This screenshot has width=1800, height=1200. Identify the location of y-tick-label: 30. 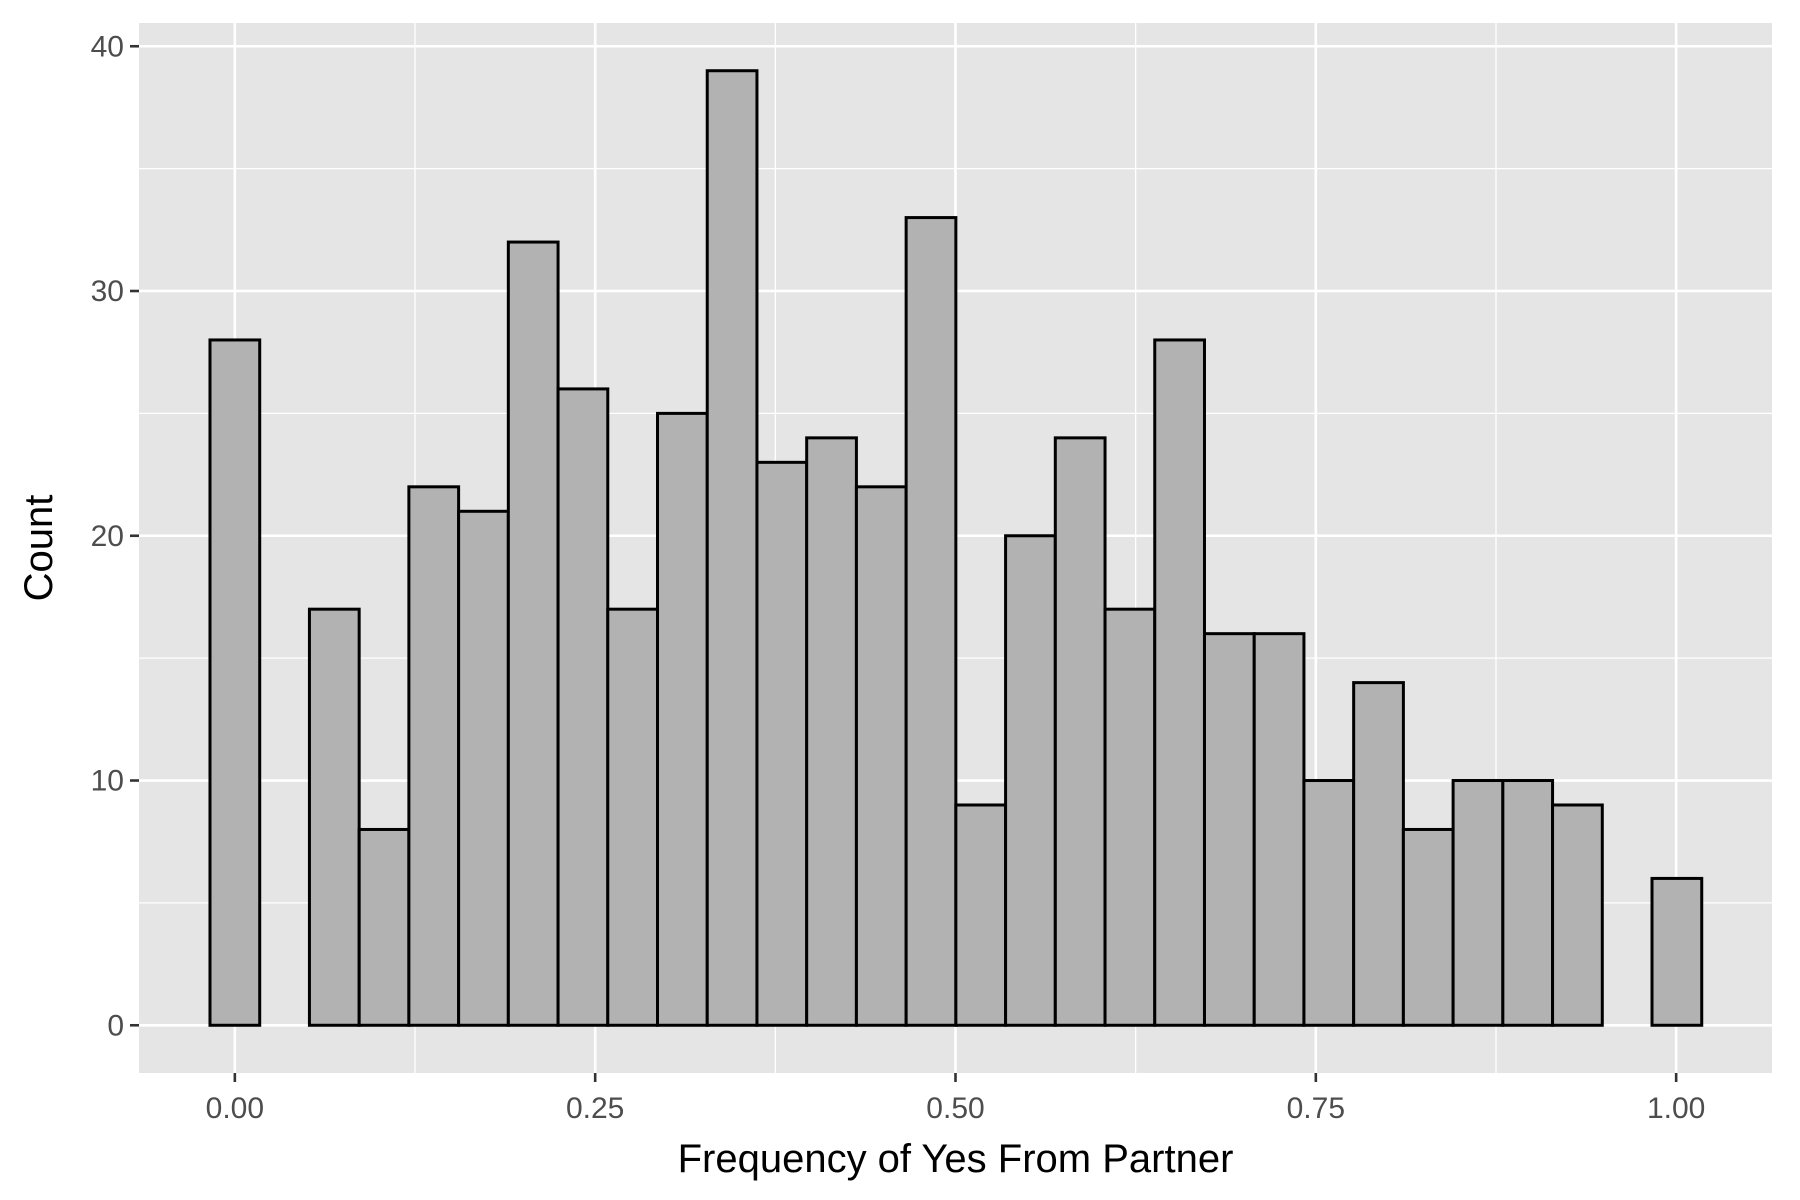
(107, 291).